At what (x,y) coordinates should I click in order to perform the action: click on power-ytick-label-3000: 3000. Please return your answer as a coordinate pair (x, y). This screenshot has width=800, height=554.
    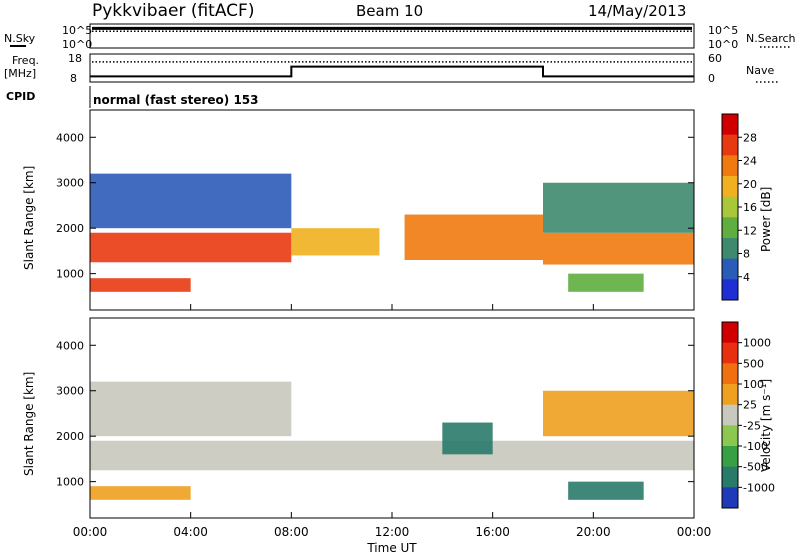
    Looking at the image, I should click on (70, 183).